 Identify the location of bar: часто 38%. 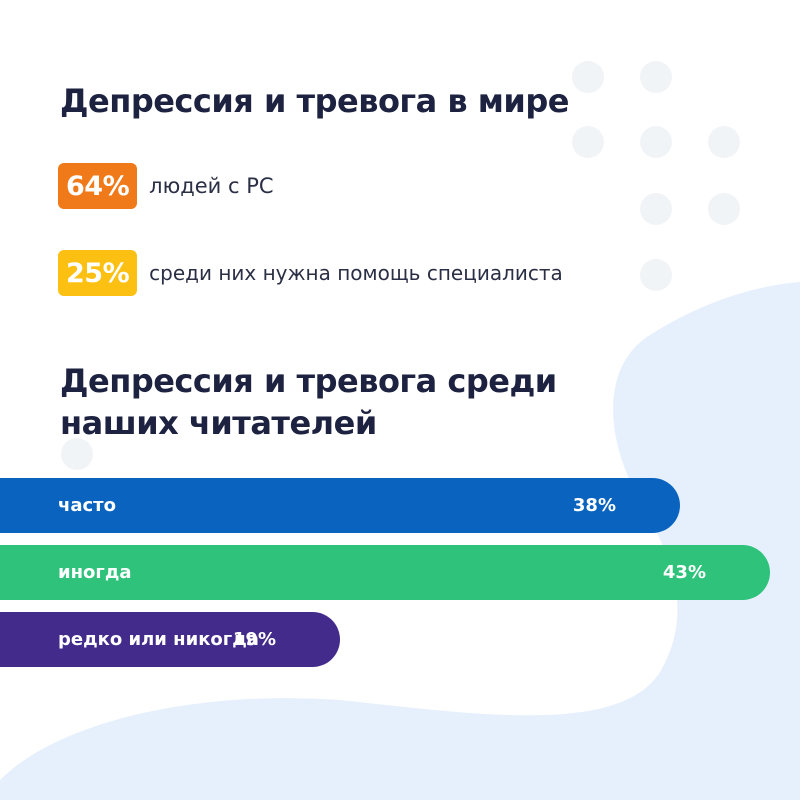
(340, 505).